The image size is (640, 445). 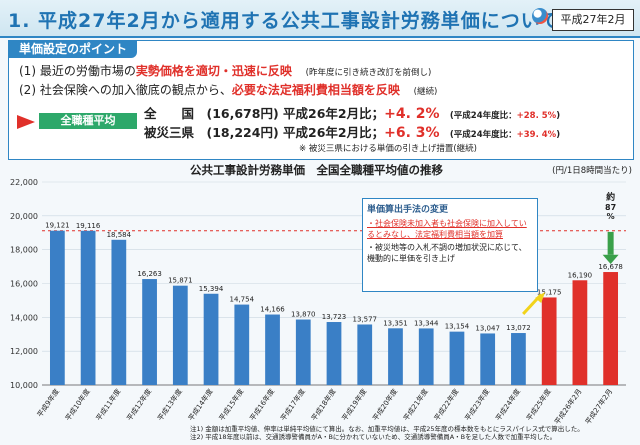 What do you see at coordinates (211, 289) in the screenshot?
I see `data-label: 15,394` at bounding box center [211, 289].